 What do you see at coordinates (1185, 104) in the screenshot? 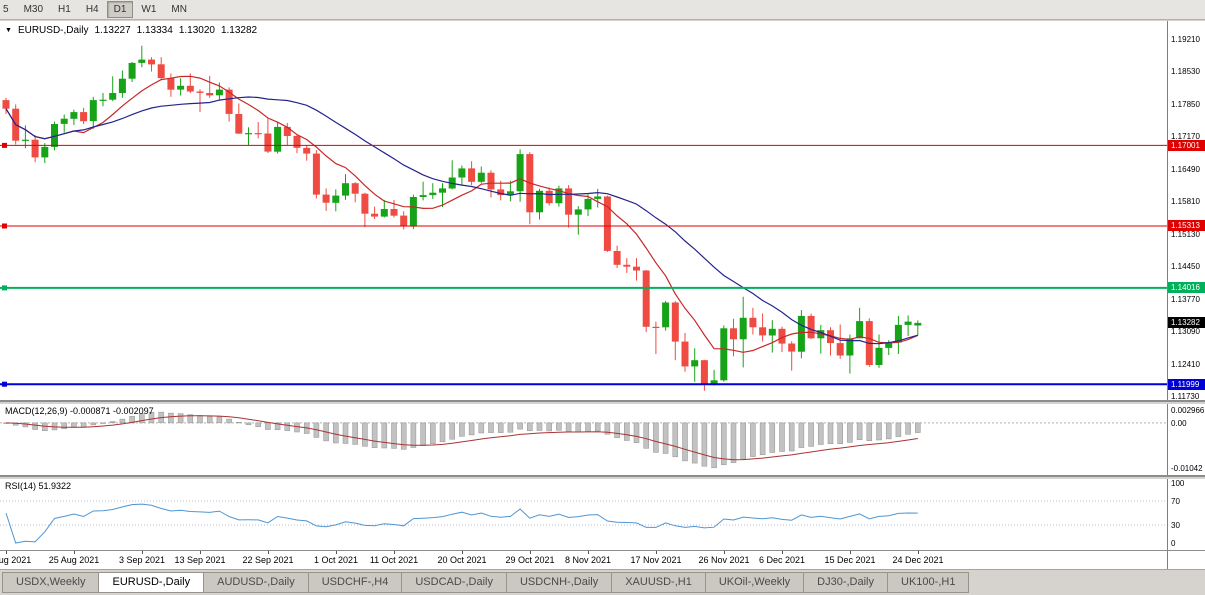
I see `price-axis-tick: 1.17850` at bounding box center [1185, 104].